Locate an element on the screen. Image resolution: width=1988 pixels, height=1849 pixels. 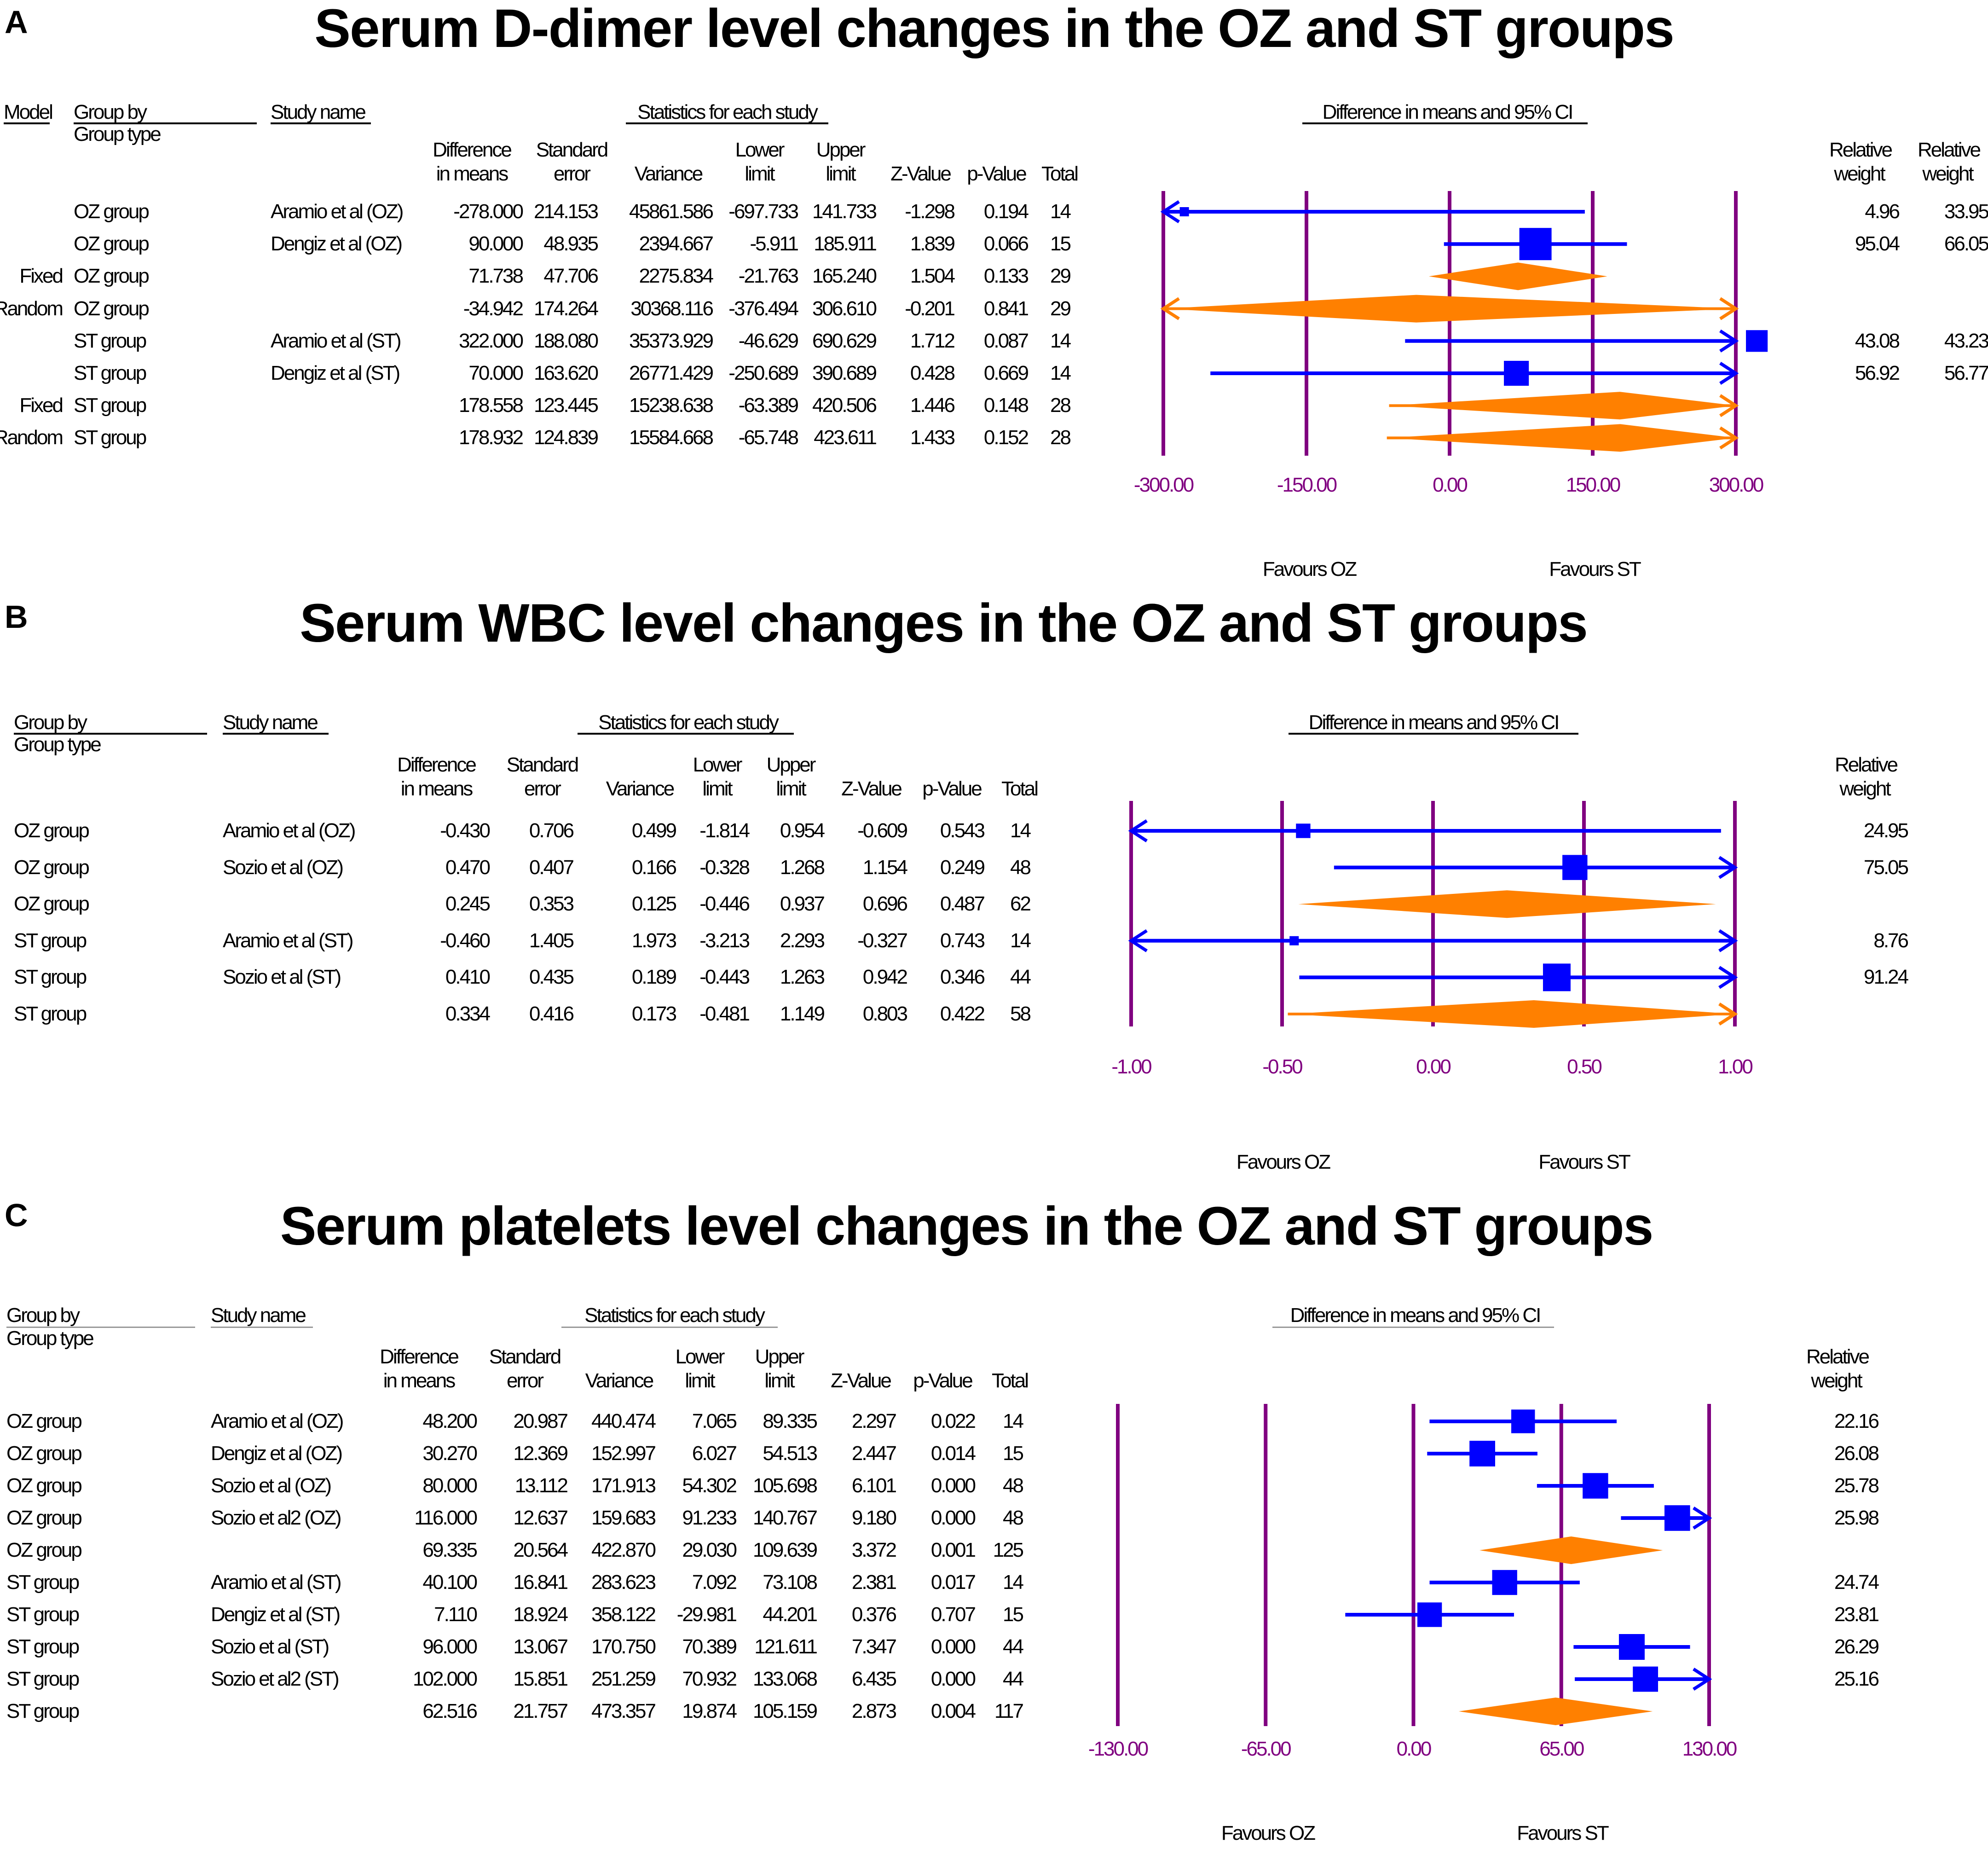
cell-diff: 71.738 is located at coordinates (496, 276).